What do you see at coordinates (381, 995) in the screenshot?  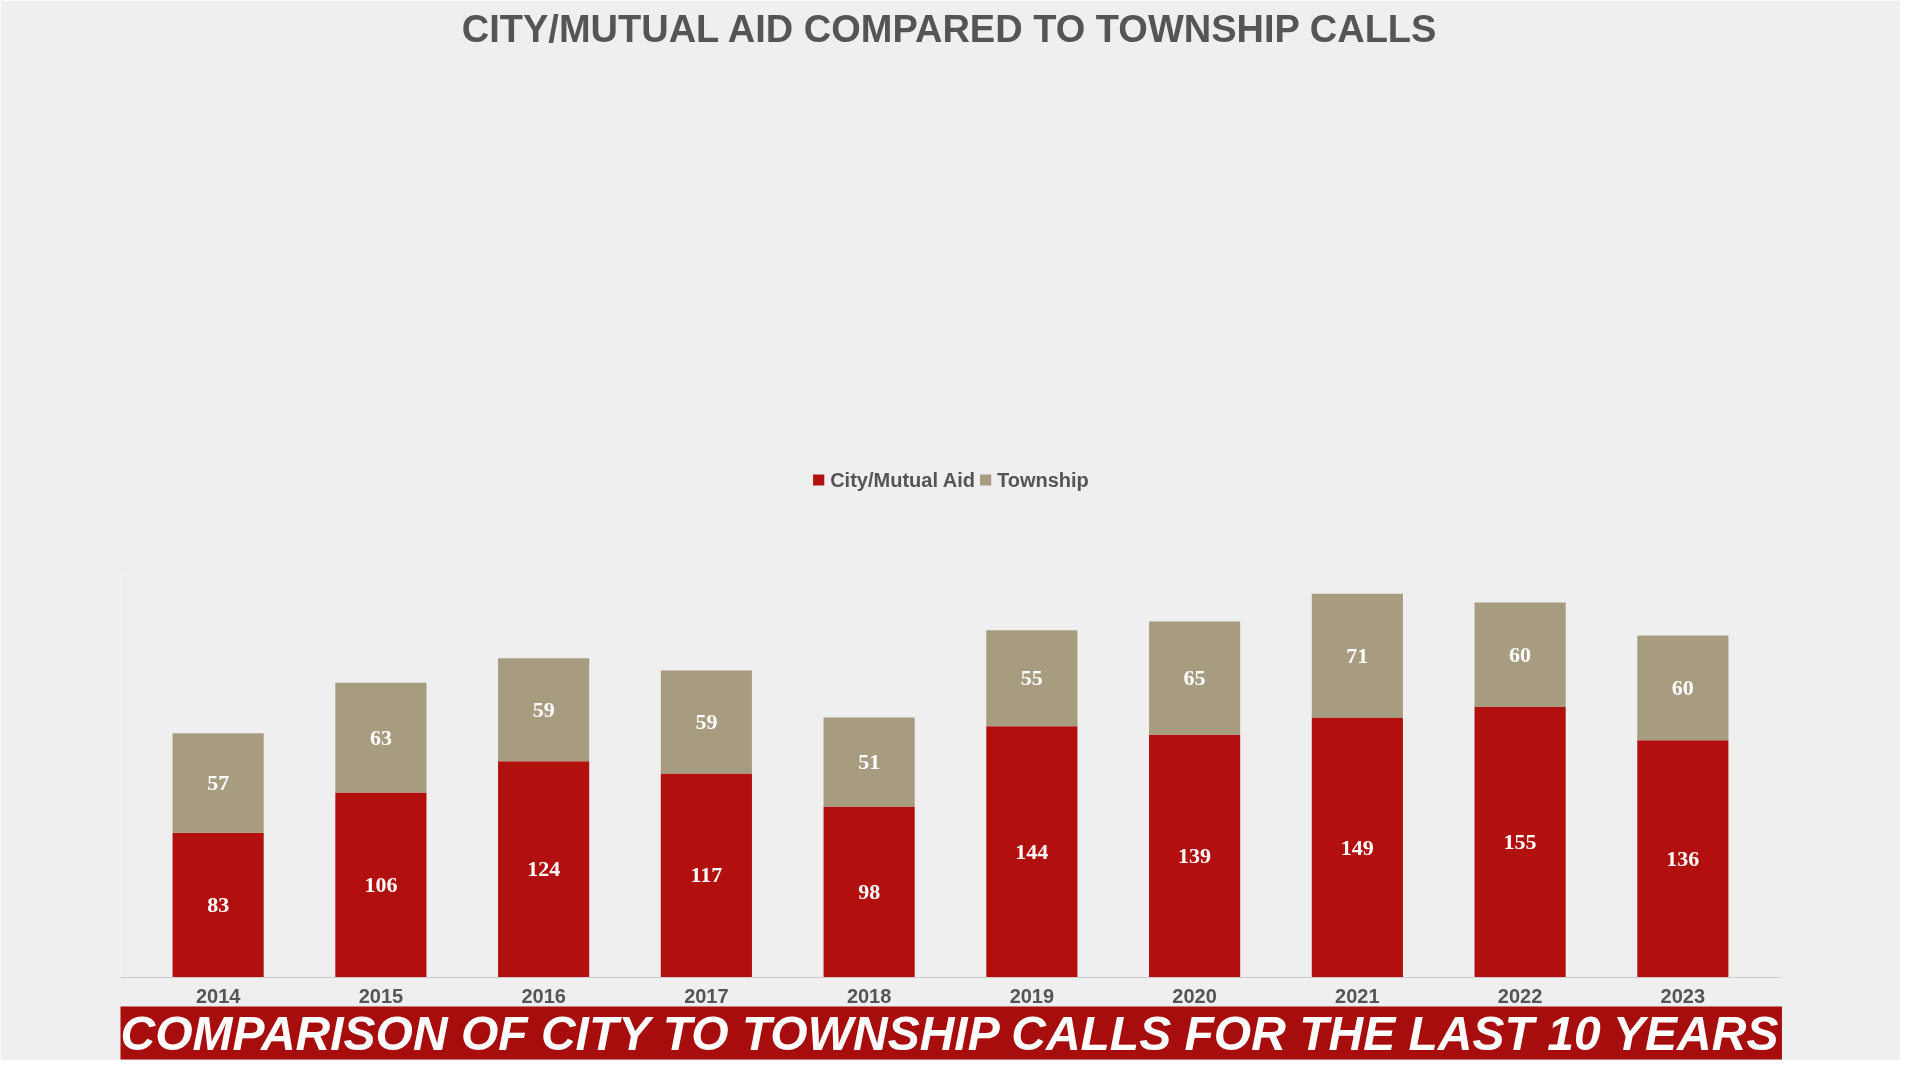 I see `x-tick-label: 2015` at bounding box center [381, 995].